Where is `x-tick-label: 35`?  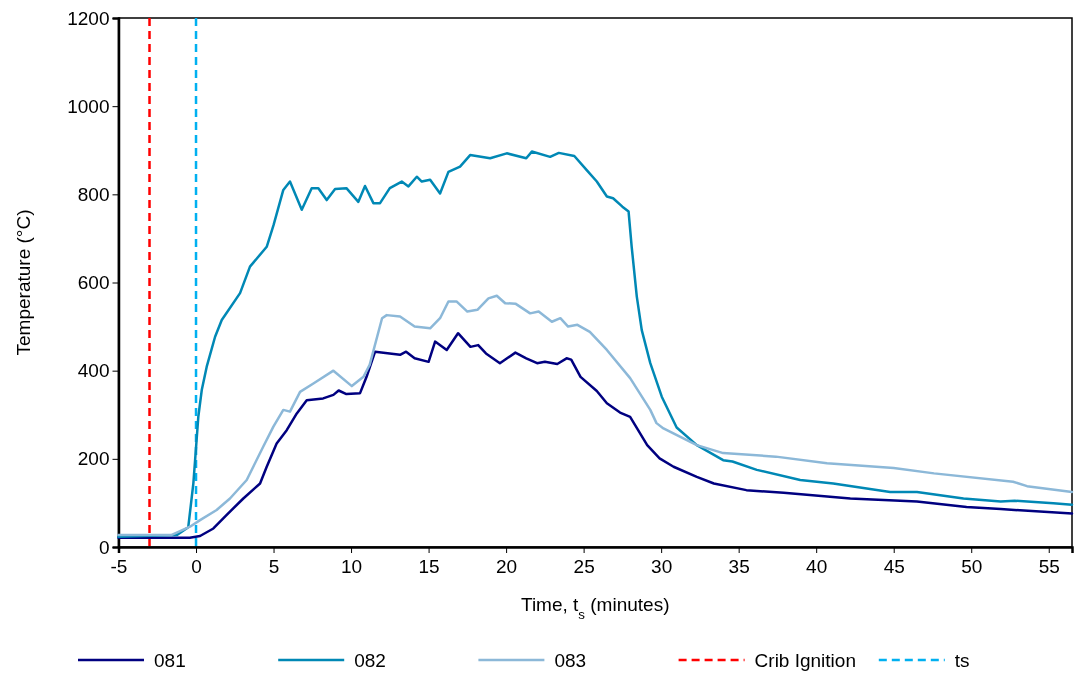
x-tick-label: 35 is located at coordinates (739, 567).